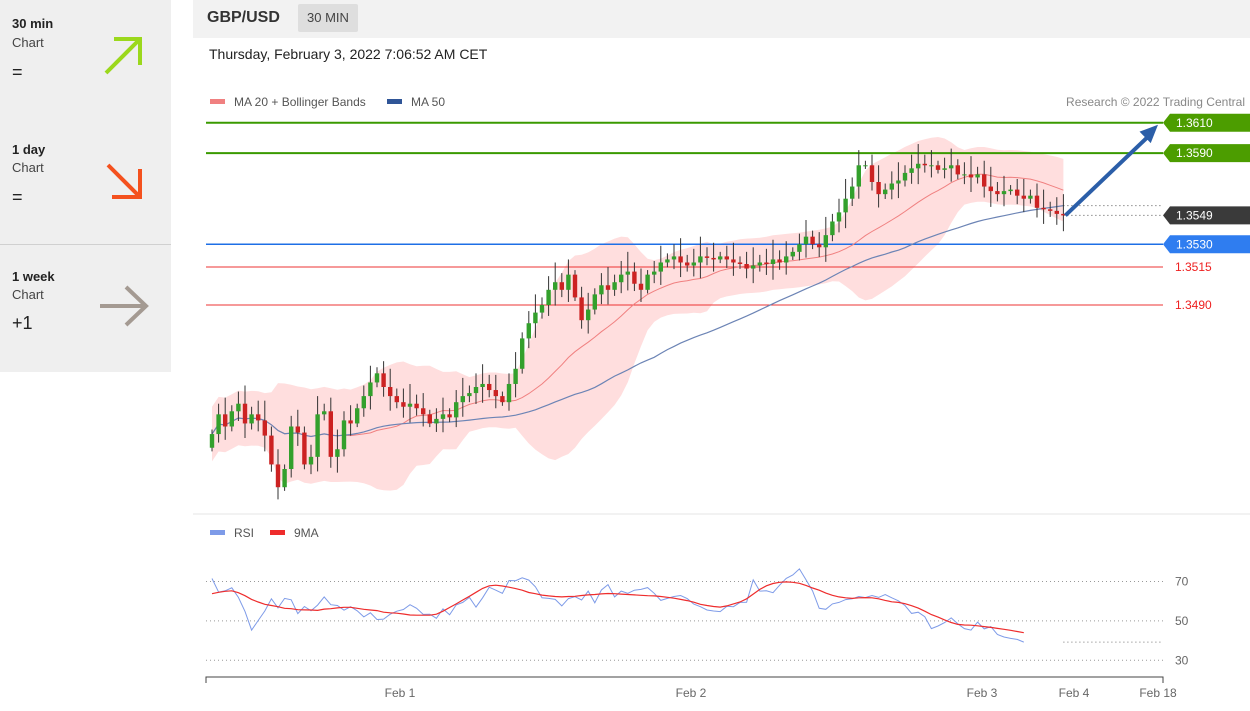  Describe the element at coordinates (691, 693) in the screenshot. I see `x-tick-label: Feb 2` at that location.